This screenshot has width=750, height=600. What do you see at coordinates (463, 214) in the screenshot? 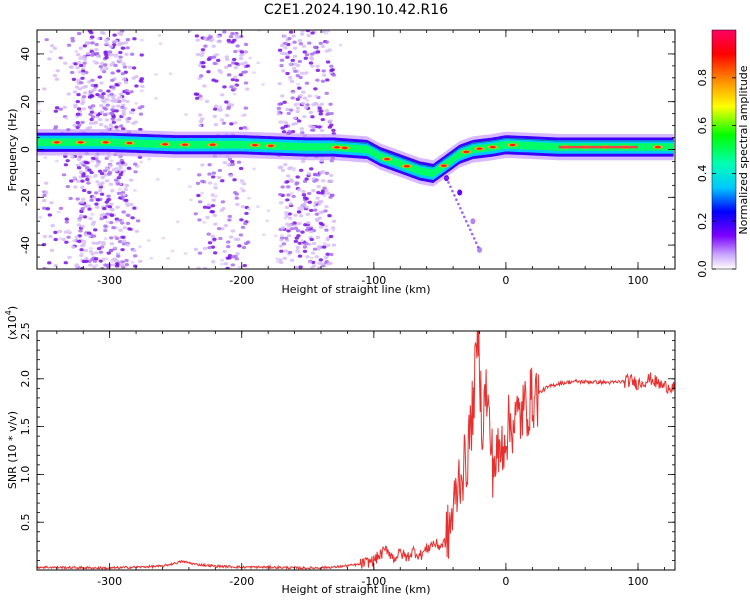
I see `spectrogram-side-branch` at bounding box center [463, 214].